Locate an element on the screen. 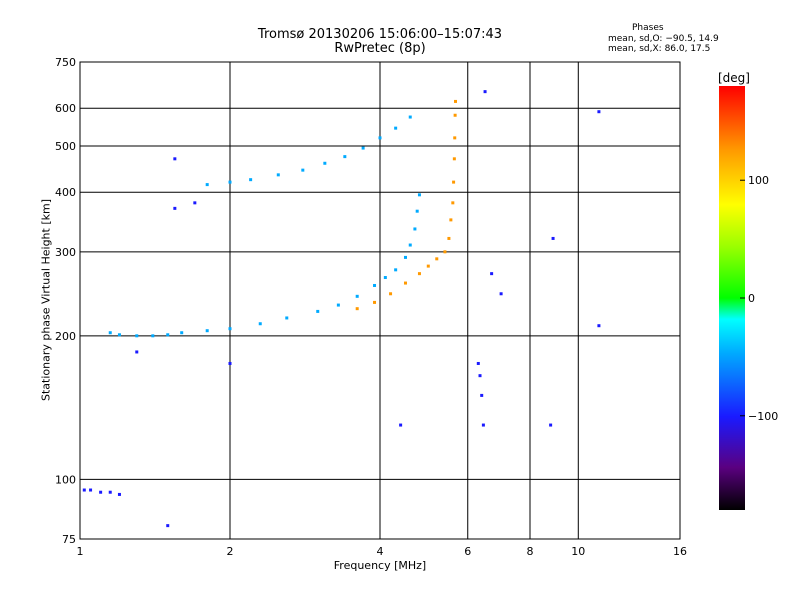 This screenshot has width=800, height=600. colorbar-tick-label: 100 is located at coordinates (758, 180).